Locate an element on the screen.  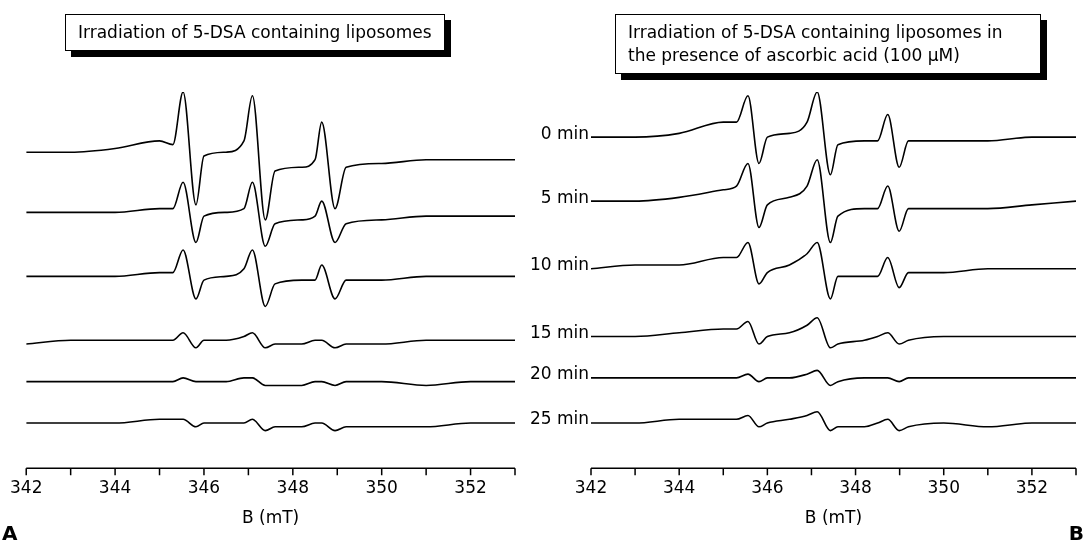
series-label: 5 min is located at coordinates (564, 196).